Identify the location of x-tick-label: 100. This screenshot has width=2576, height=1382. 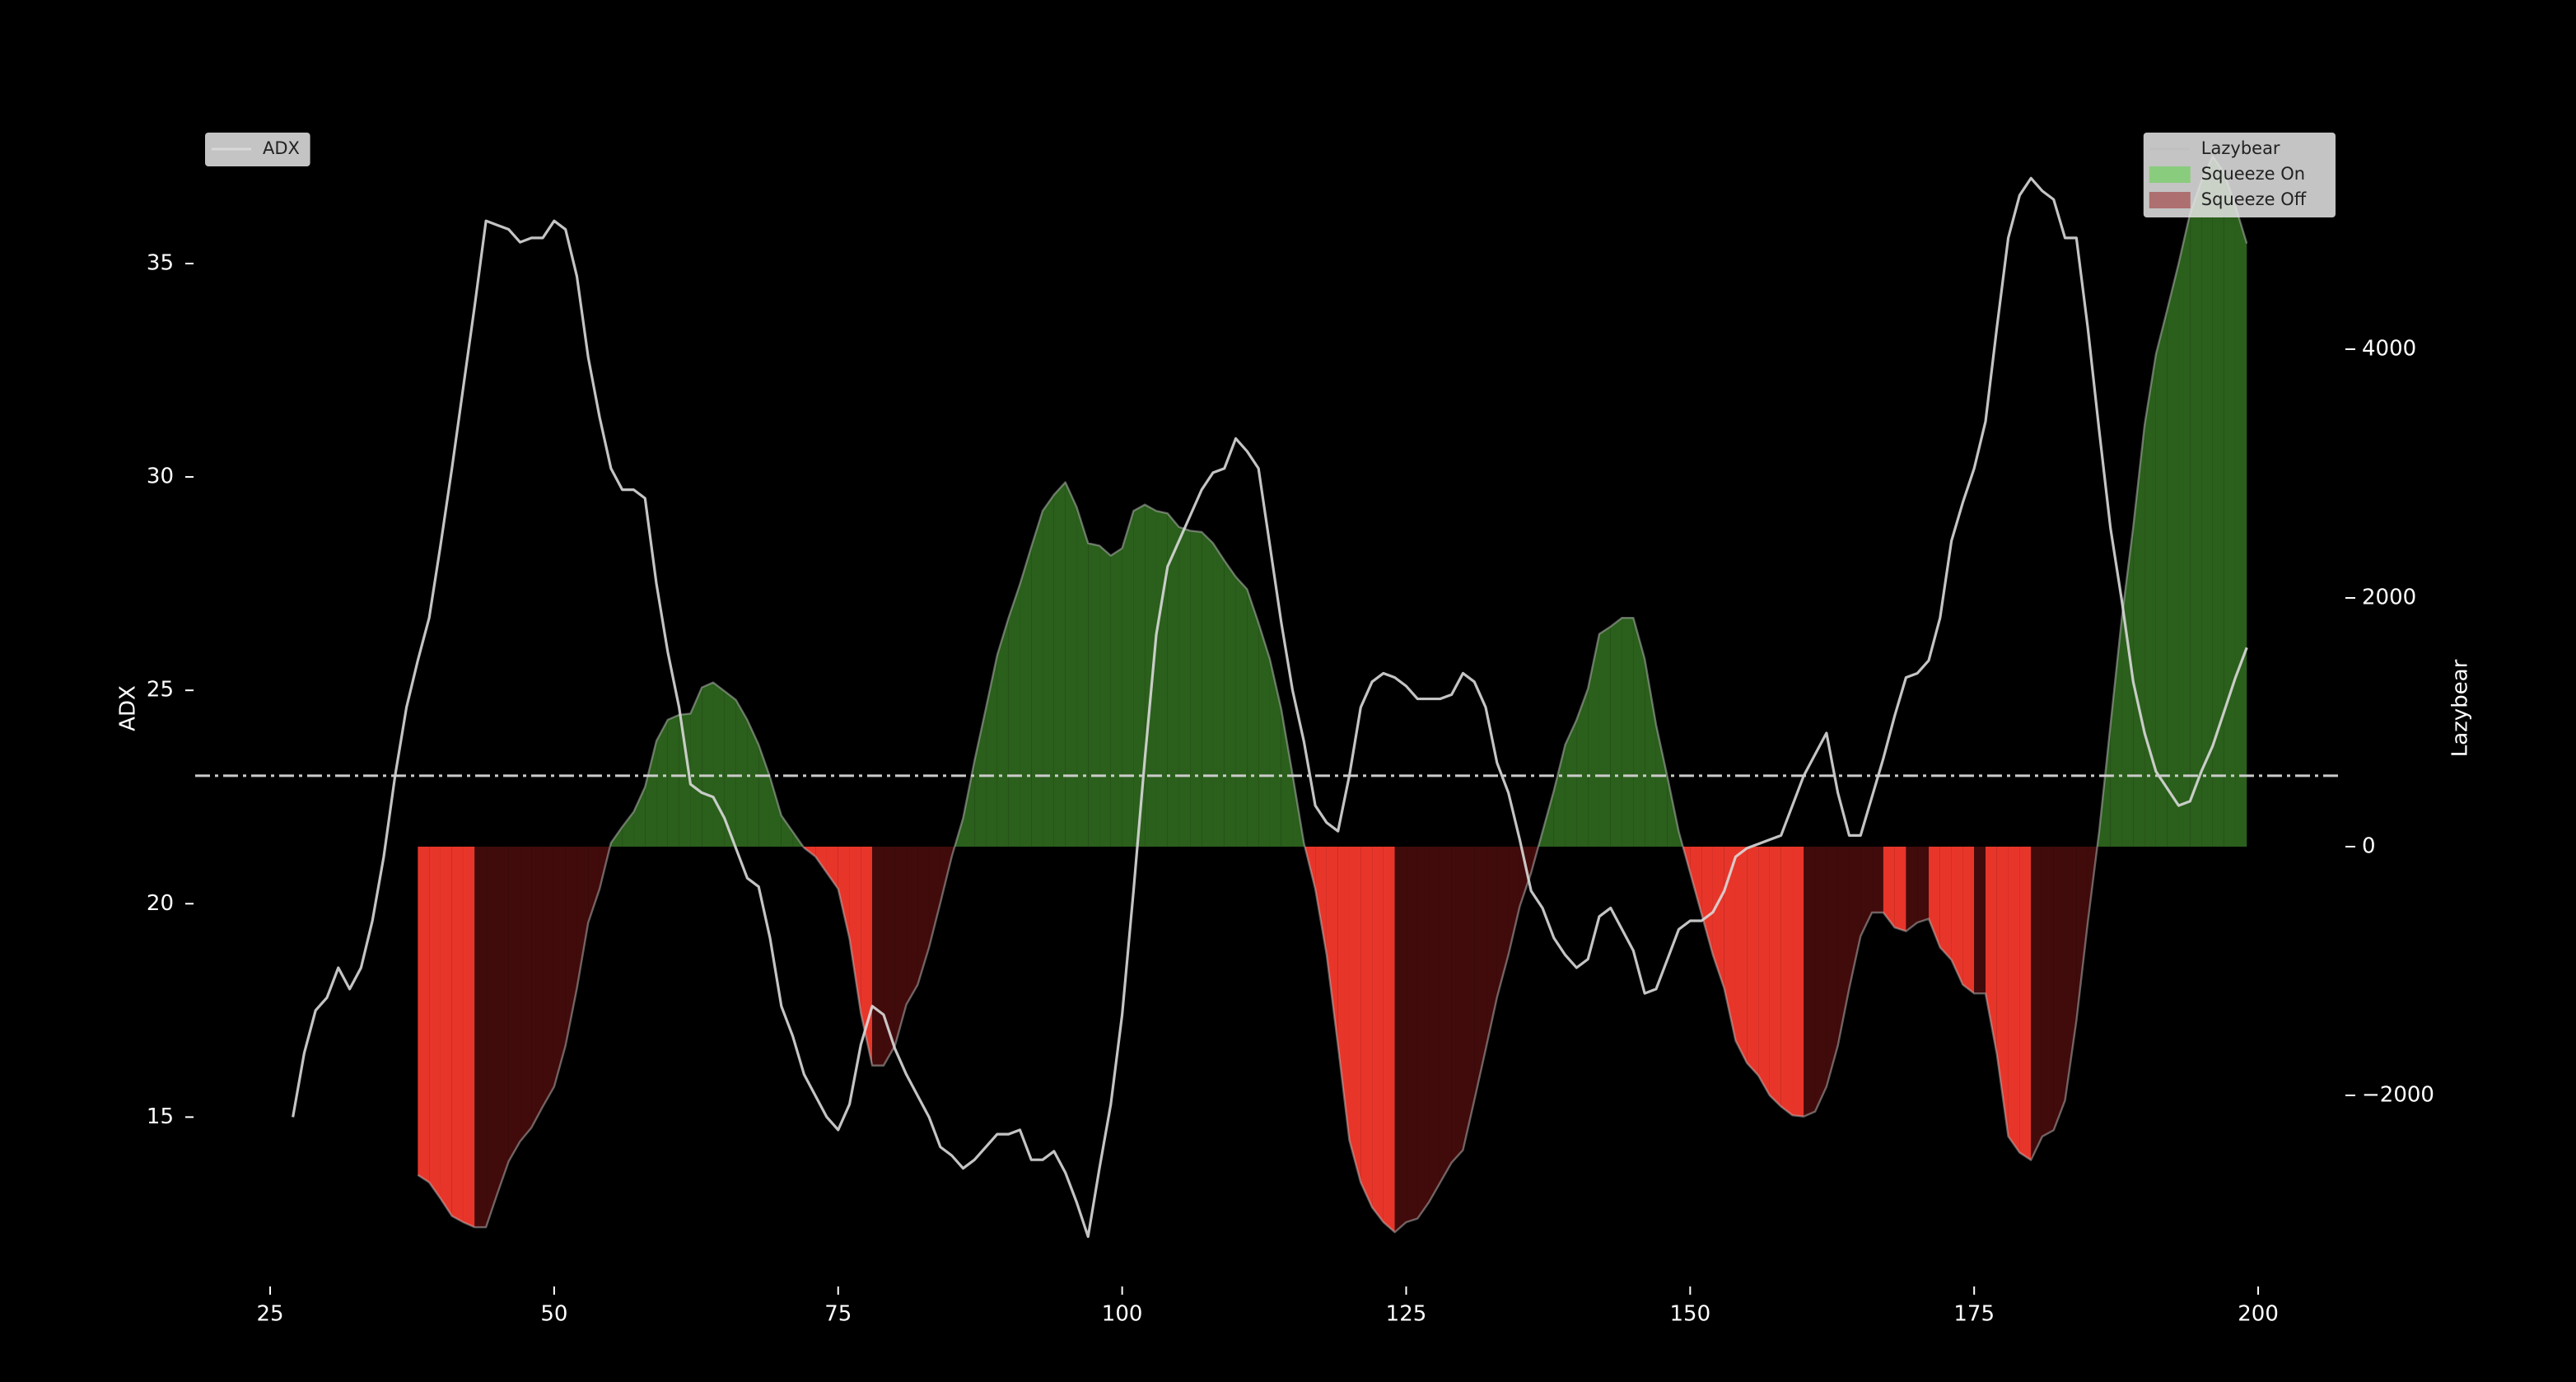
(1122, 1314).